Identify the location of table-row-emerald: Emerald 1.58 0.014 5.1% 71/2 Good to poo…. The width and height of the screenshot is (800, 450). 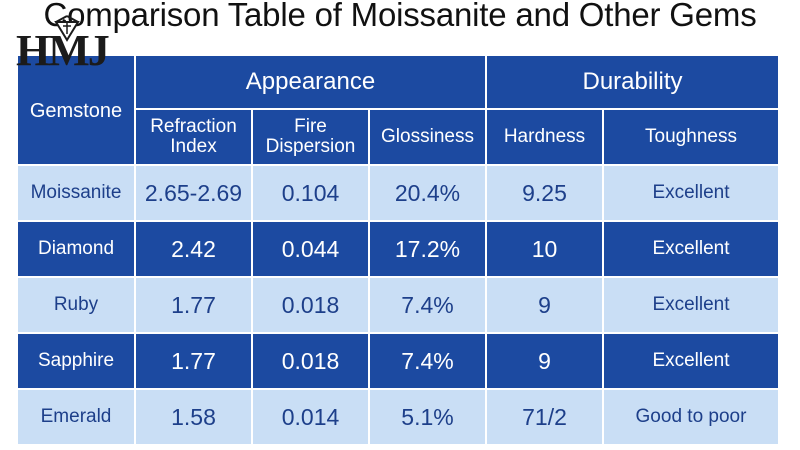
(398, 417).